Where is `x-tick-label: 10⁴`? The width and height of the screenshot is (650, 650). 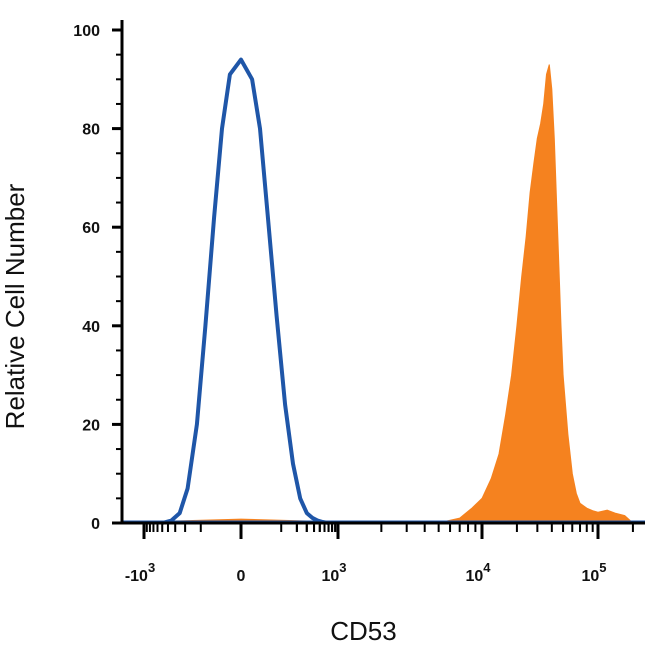
x-tick-label: 10⁴ is located at coordinates (478, 572).